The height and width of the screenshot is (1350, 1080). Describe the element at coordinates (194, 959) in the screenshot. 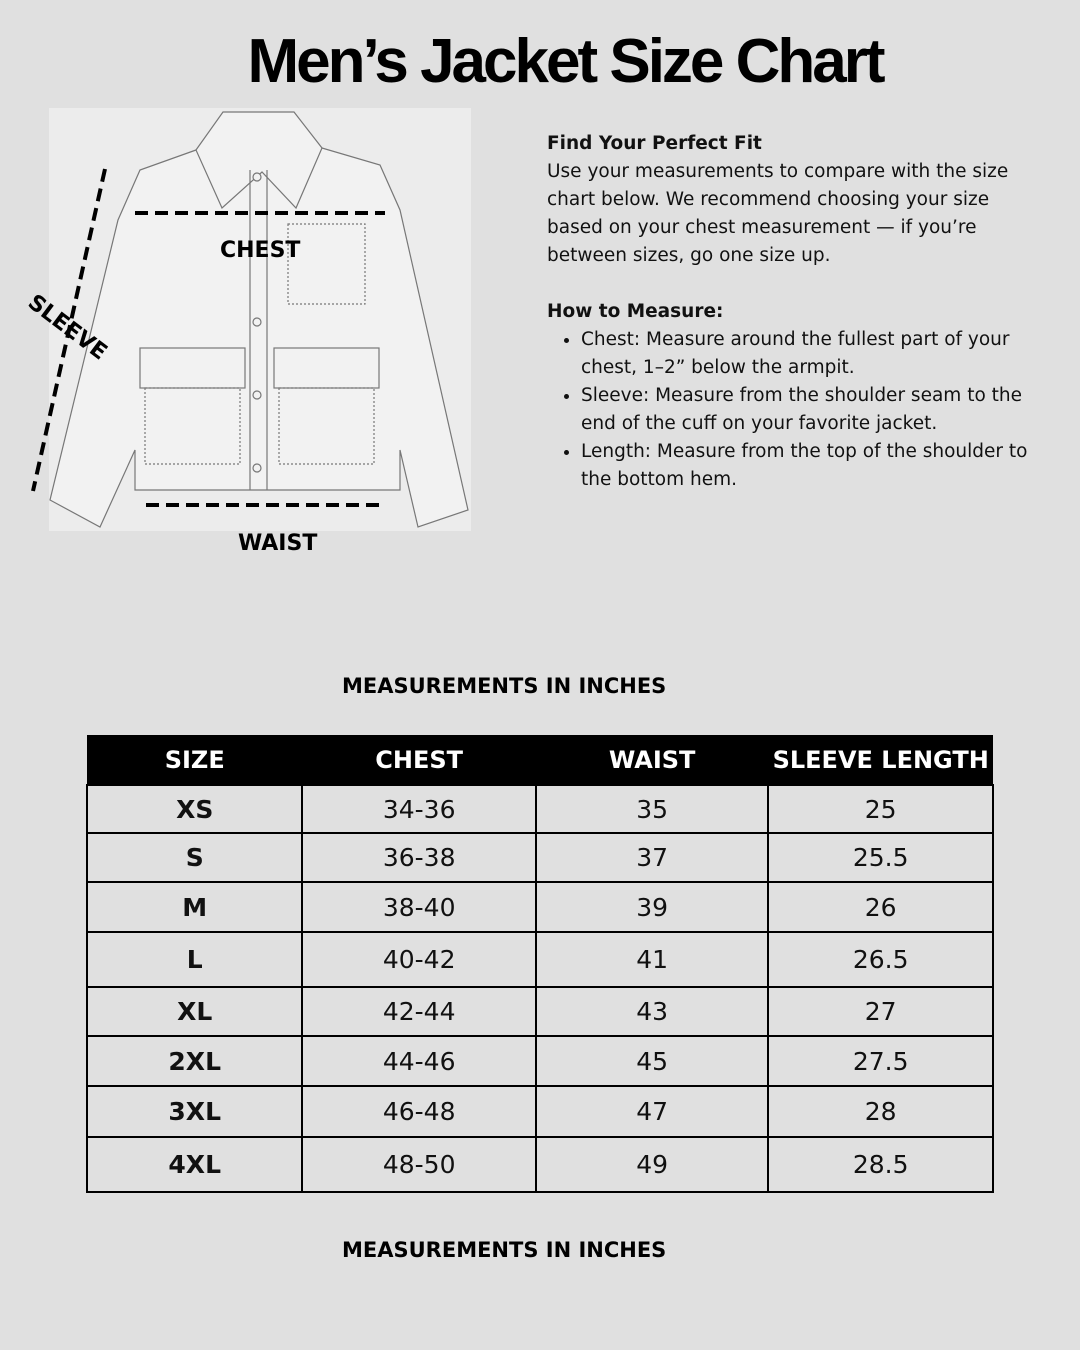

I see `size-cell: L` at that location.